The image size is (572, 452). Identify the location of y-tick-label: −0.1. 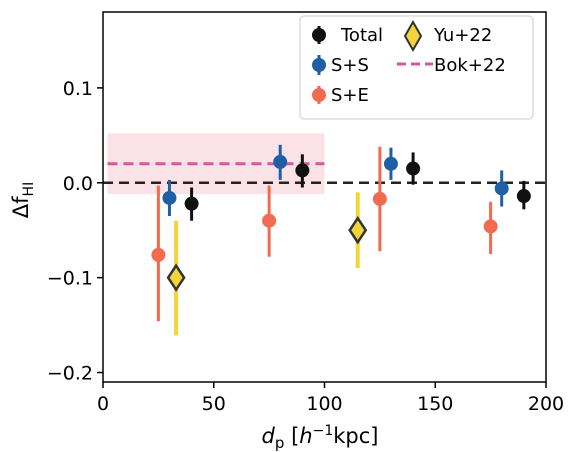
(70, 279).